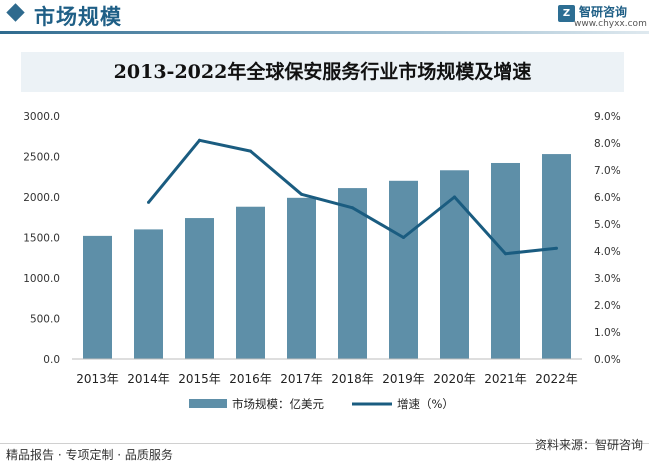 The image size is (649, 466). What do you see at coordinates (148, 379) in the screenshot?
I see `x-tick-label: 2014年` at bounding box center [148, 379].